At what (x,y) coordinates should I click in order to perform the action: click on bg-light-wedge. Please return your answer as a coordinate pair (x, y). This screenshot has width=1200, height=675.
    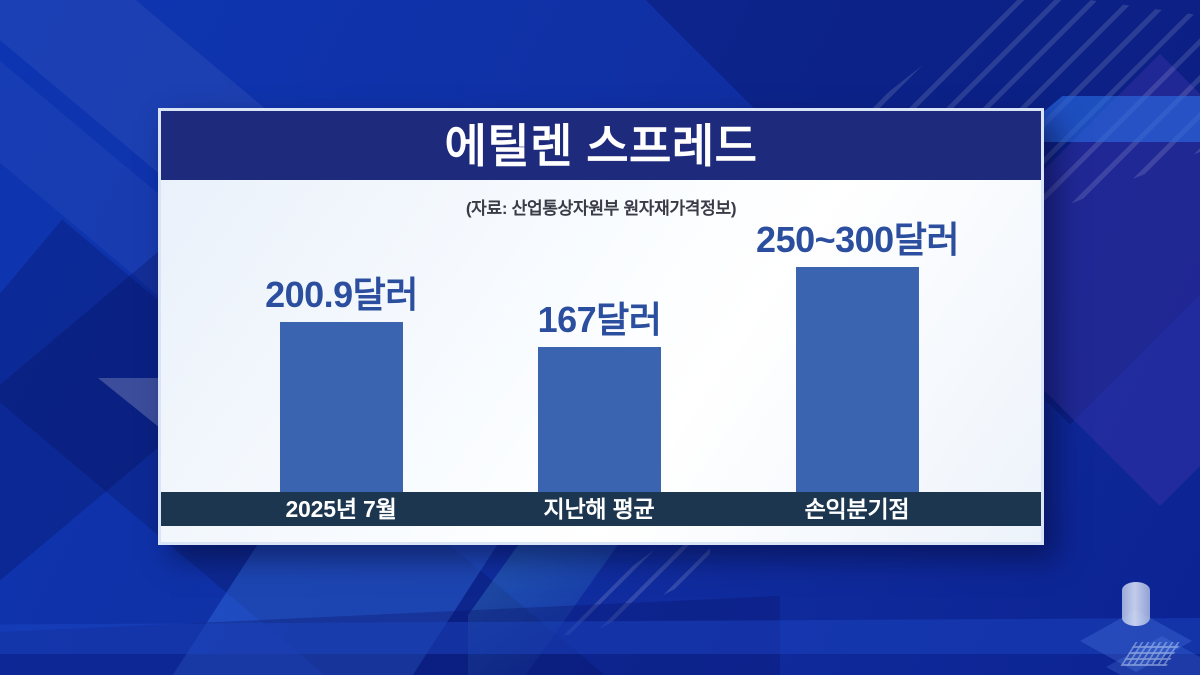
    Looking at the image, I should click on (129, 403).